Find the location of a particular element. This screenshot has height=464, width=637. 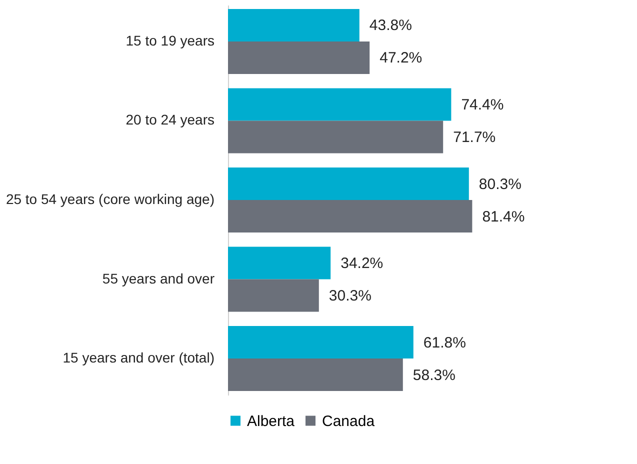

data-label: 30.3% is located at coordinates (350, 296).